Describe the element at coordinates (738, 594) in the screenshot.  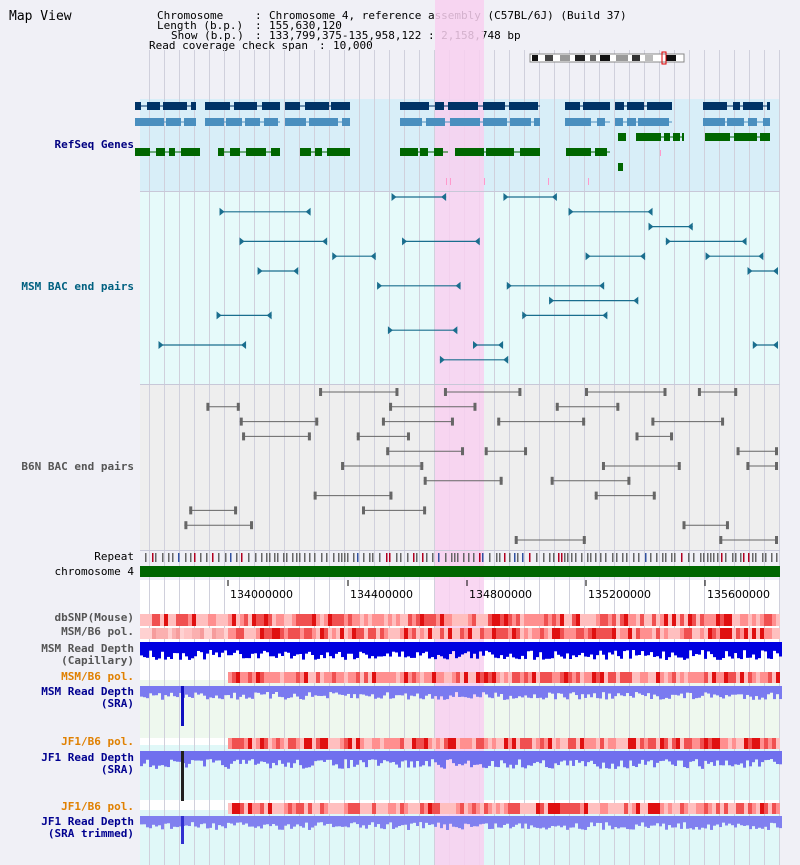
I see `axis-tick-label: 135600000` at that location.